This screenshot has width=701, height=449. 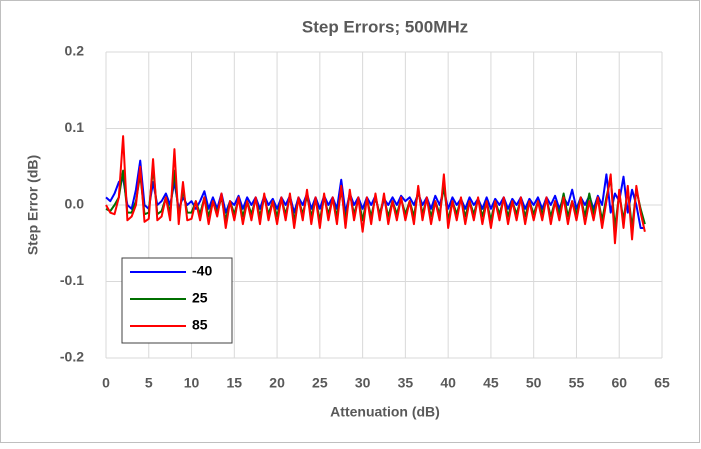 I want to click on y-tick-label: -0.1, so click(x=72, y=280).